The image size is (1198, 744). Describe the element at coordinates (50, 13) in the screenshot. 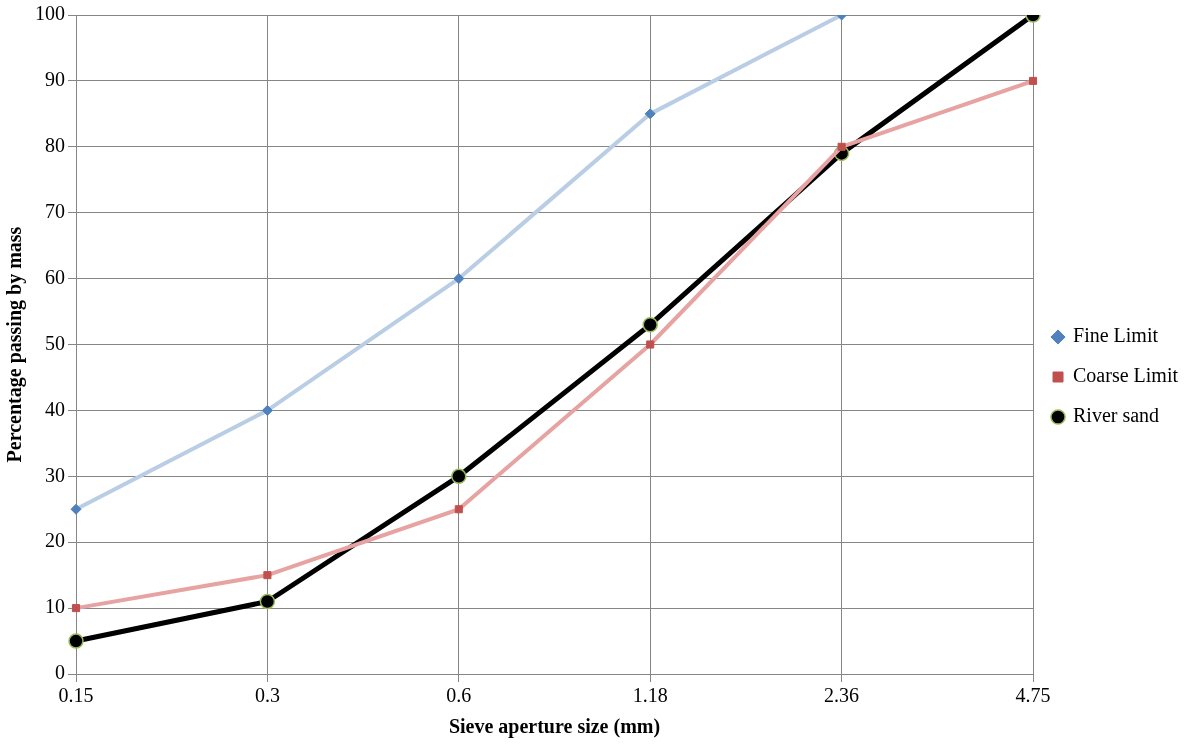

I see `y-tick-label: 100` at that location.